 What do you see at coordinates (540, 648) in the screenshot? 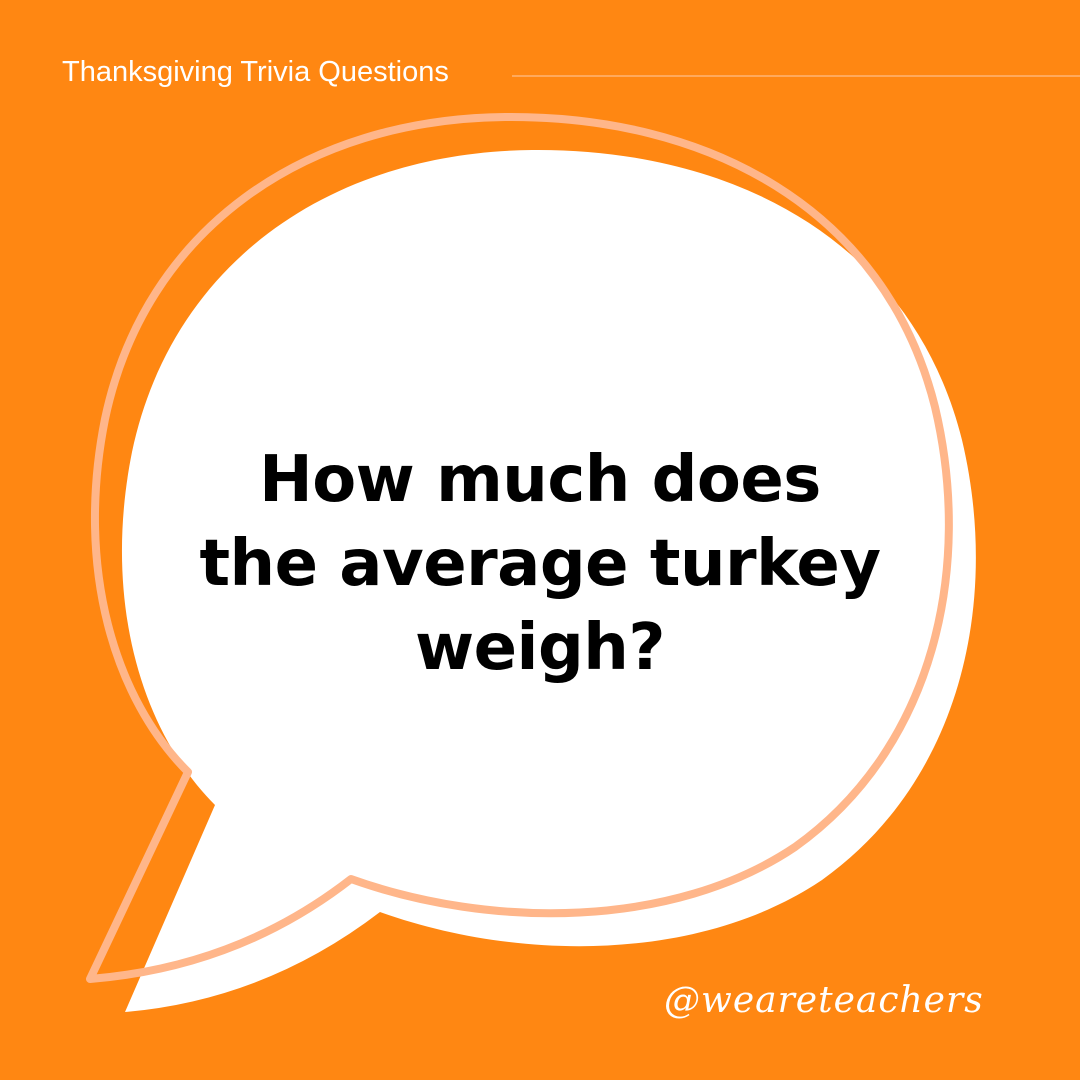
I see `question-line: weigh?` at bounding box center [540, 648].